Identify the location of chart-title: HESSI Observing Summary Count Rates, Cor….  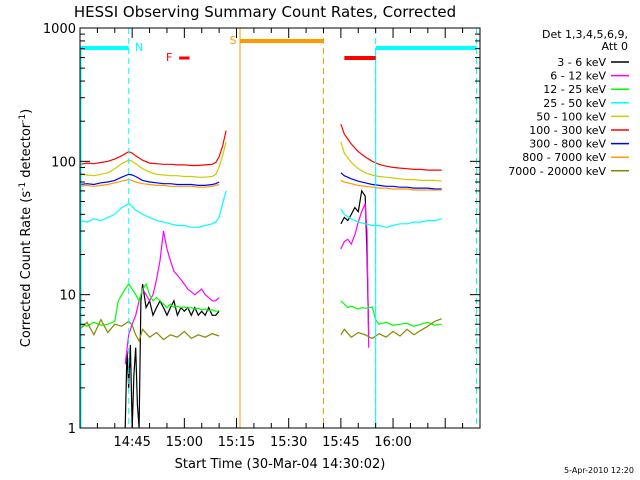
(265, 12).